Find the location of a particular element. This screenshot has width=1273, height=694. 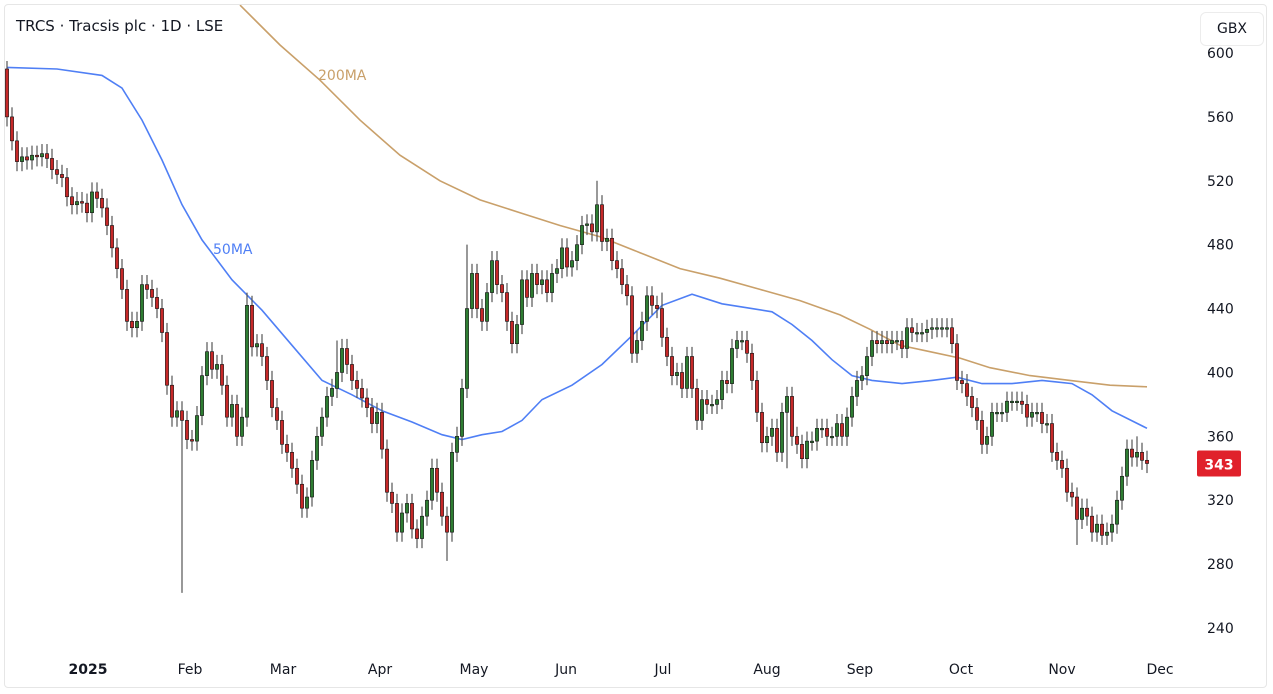

x-tick-label: Jun is located at coordinates (565, 670).